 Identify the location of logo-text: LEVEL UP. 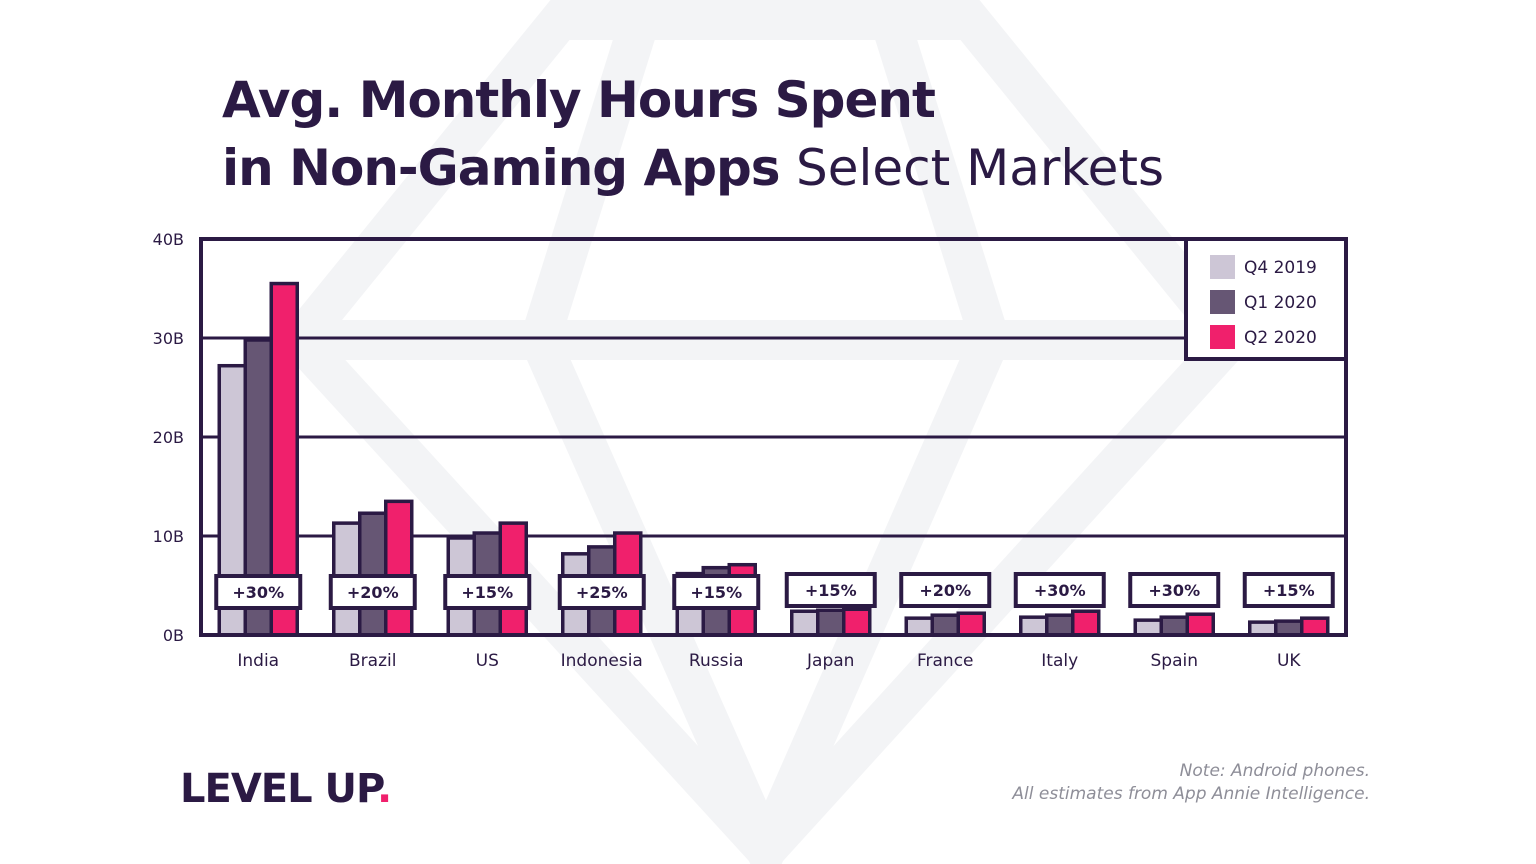
(279, 789).